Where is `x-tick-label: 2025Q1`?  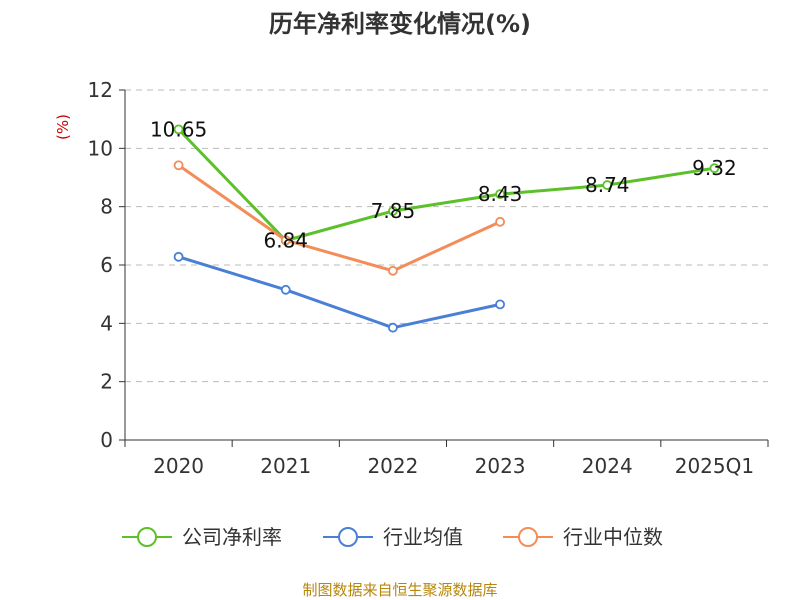
x-tick-label: 2025Q1 is located at coordinates (714, 466).